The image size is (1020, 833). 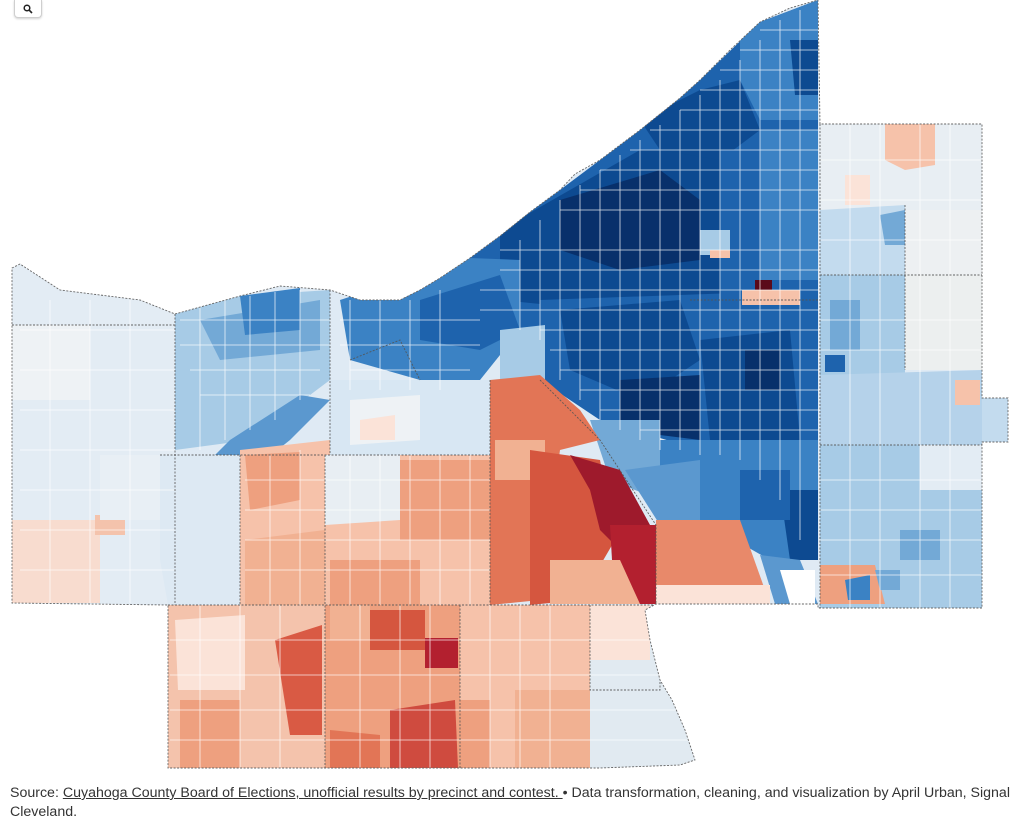 What do you see at coordinates (36, 793) in the screenshot?
I see `source-label: Source:` at bounding box center [36, 793].